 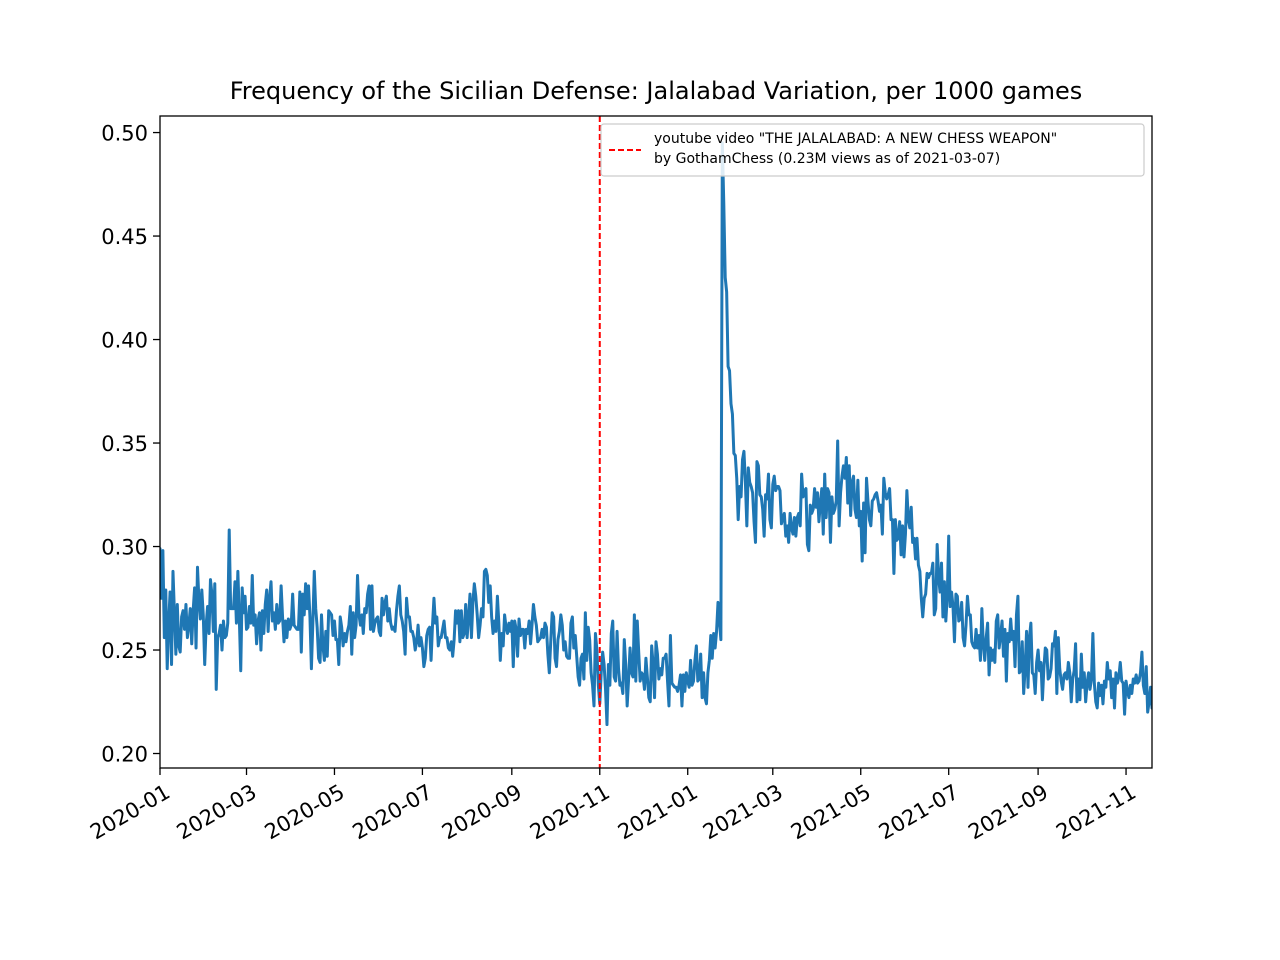 What do you see at coordinates (124, 651) in the screenshot?
I see `y-tick-label: 0.25` at bounding box center [124, 651].